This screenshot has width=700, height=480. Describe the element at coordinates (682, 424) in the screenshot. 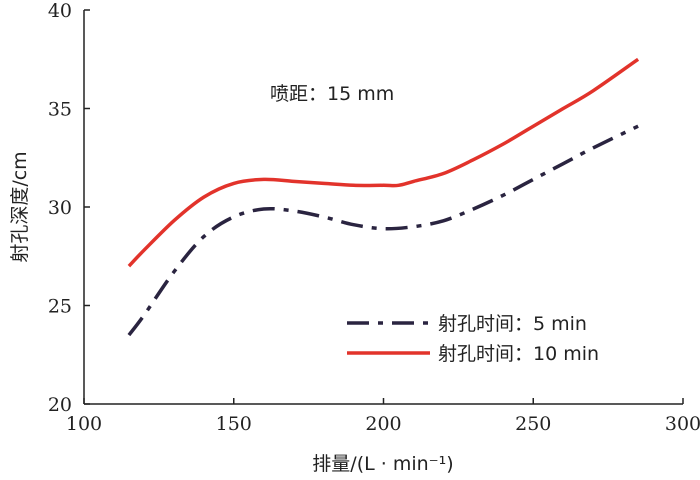

I see `x-tick-label: 300` at that location.